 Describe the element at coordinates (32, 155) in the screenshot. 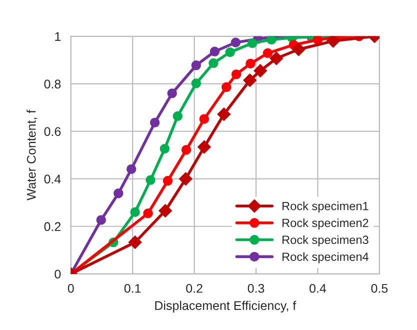

I see `y-axis-title: Water Content, f` at that location.